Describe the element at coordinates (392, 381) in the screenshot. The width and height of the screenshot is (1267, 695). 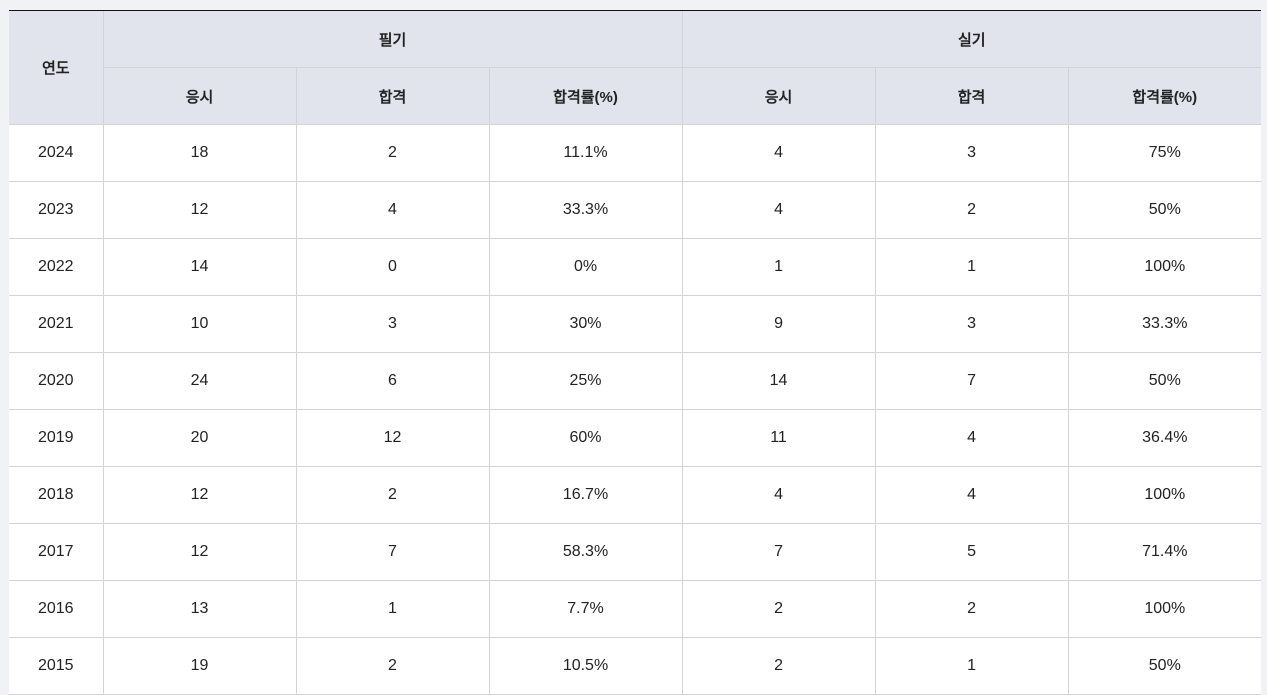
I see `table-cell: 6` at that location.